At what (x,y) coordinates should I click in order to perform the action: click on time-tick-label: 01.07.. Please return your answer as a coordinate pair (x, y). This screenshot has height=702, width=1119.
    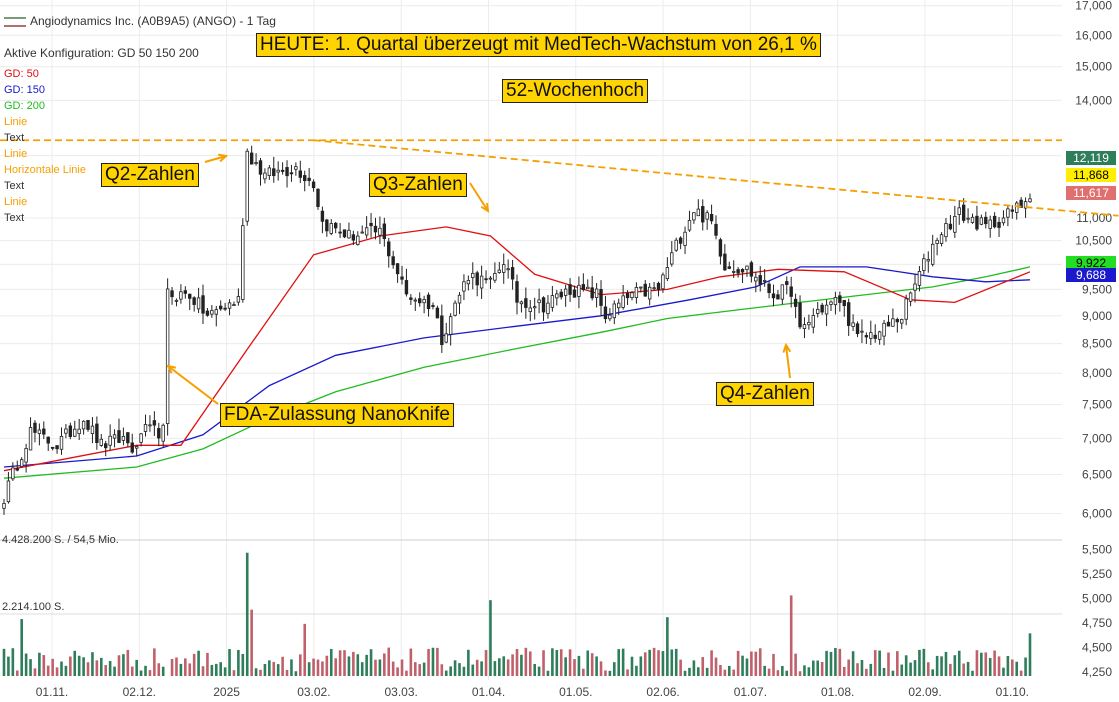
    Looking at the image, I should click on (750, 692).